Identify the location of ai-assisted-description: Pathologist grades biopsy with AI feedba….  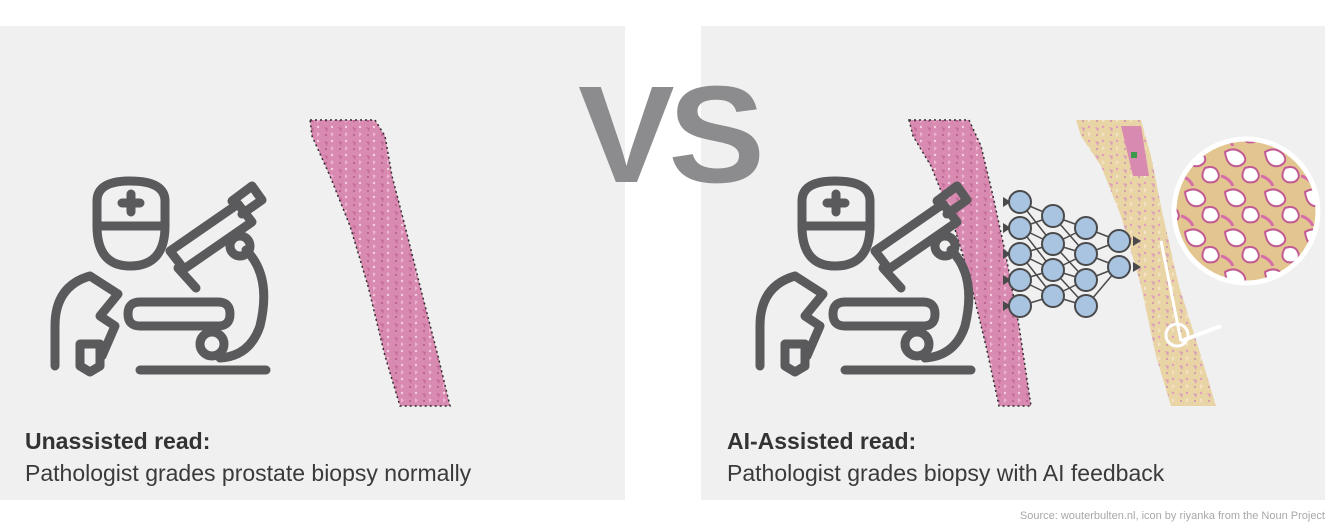
(946, 473).